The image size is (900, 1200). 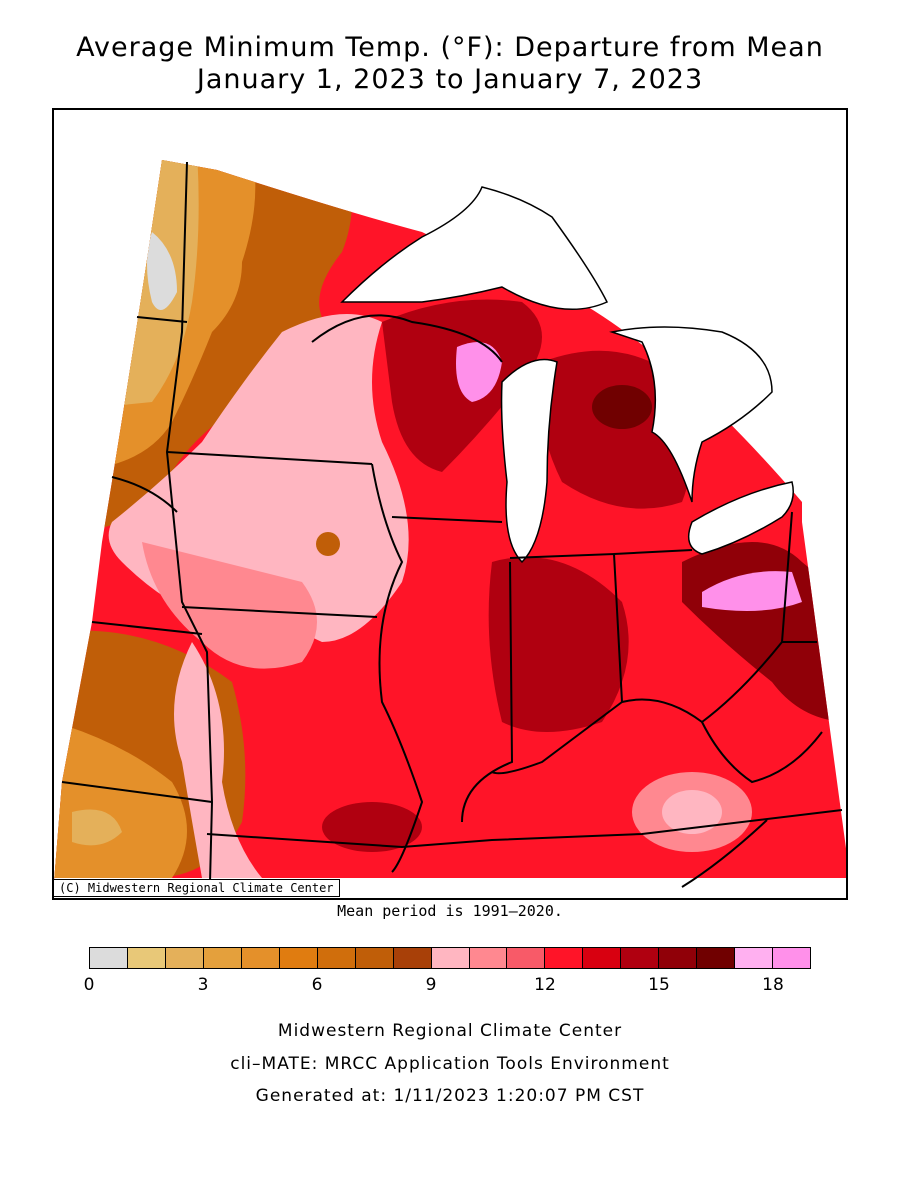 I want to click on legend-tick-label: 0, so click(x=89, y=985).